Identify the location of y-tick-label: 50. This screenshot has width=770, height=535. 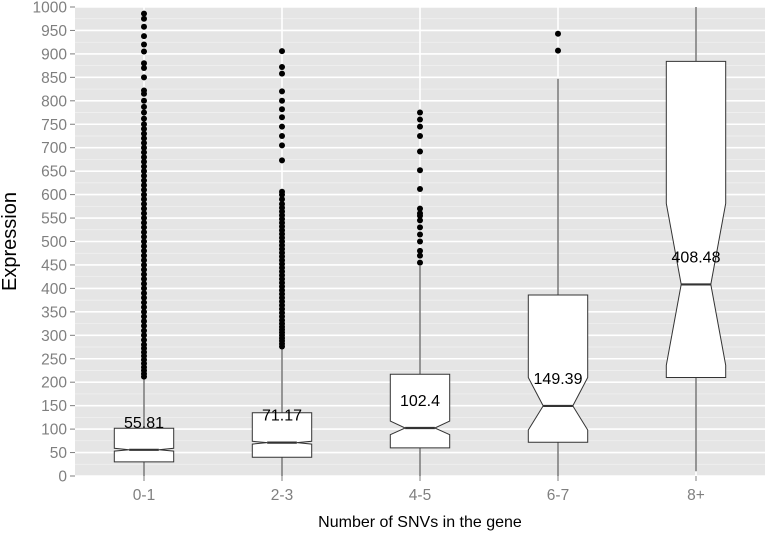
(59, 453).